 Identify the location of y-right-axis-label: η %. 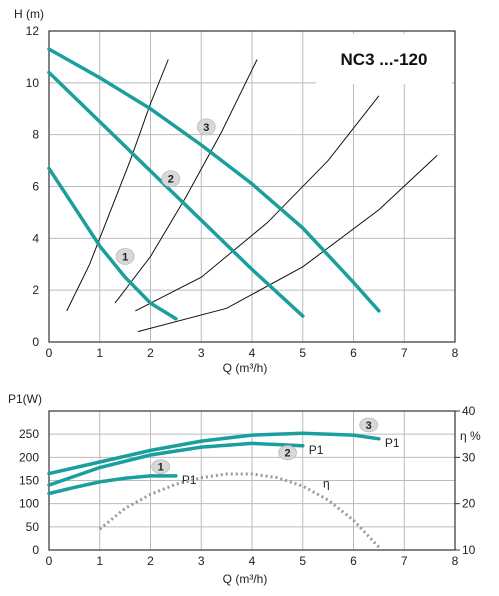
(470, 436).